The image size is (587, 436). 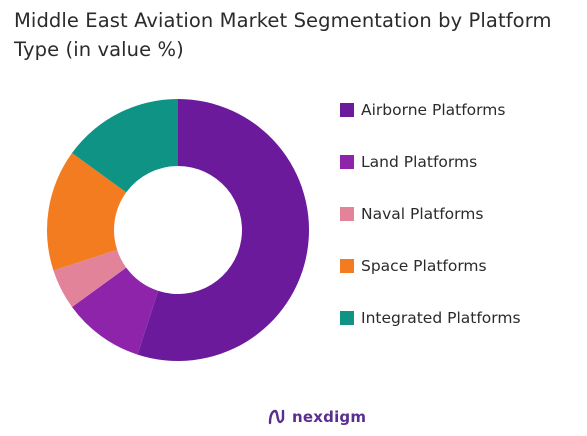 I want to click on slice-space-platforms, so click(x=87, y=212).